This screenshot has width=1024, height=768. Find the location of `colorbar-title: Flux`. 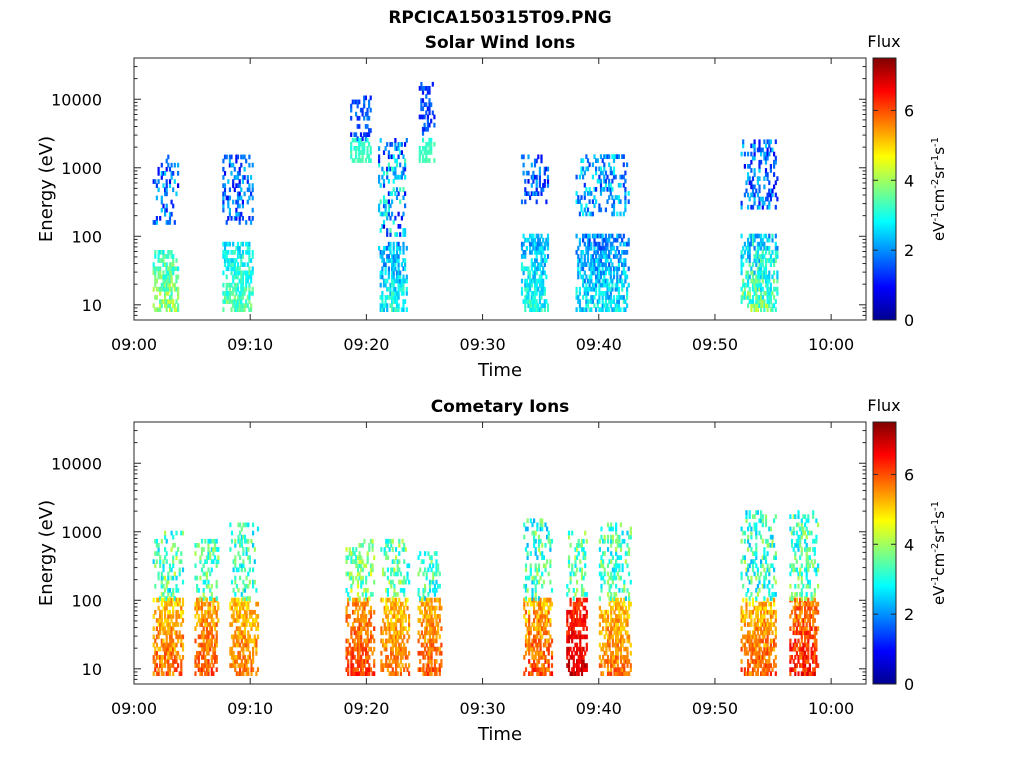

colorbar-title: Flux is located at coordinates (883, 41).